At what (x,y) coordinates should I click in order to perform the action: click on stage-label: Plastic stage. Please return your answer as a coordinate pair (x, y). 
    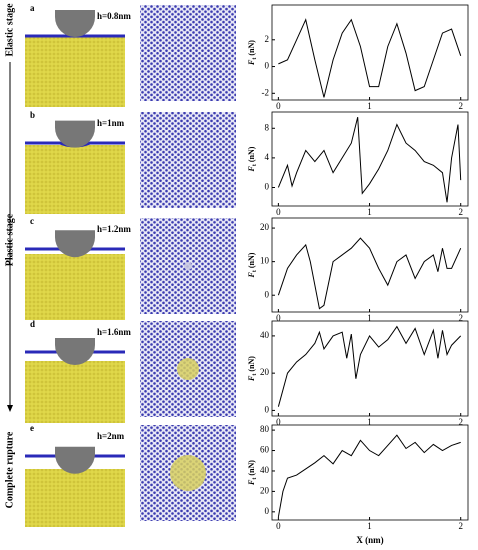
    Looking at the image, I should click on (9, 239).